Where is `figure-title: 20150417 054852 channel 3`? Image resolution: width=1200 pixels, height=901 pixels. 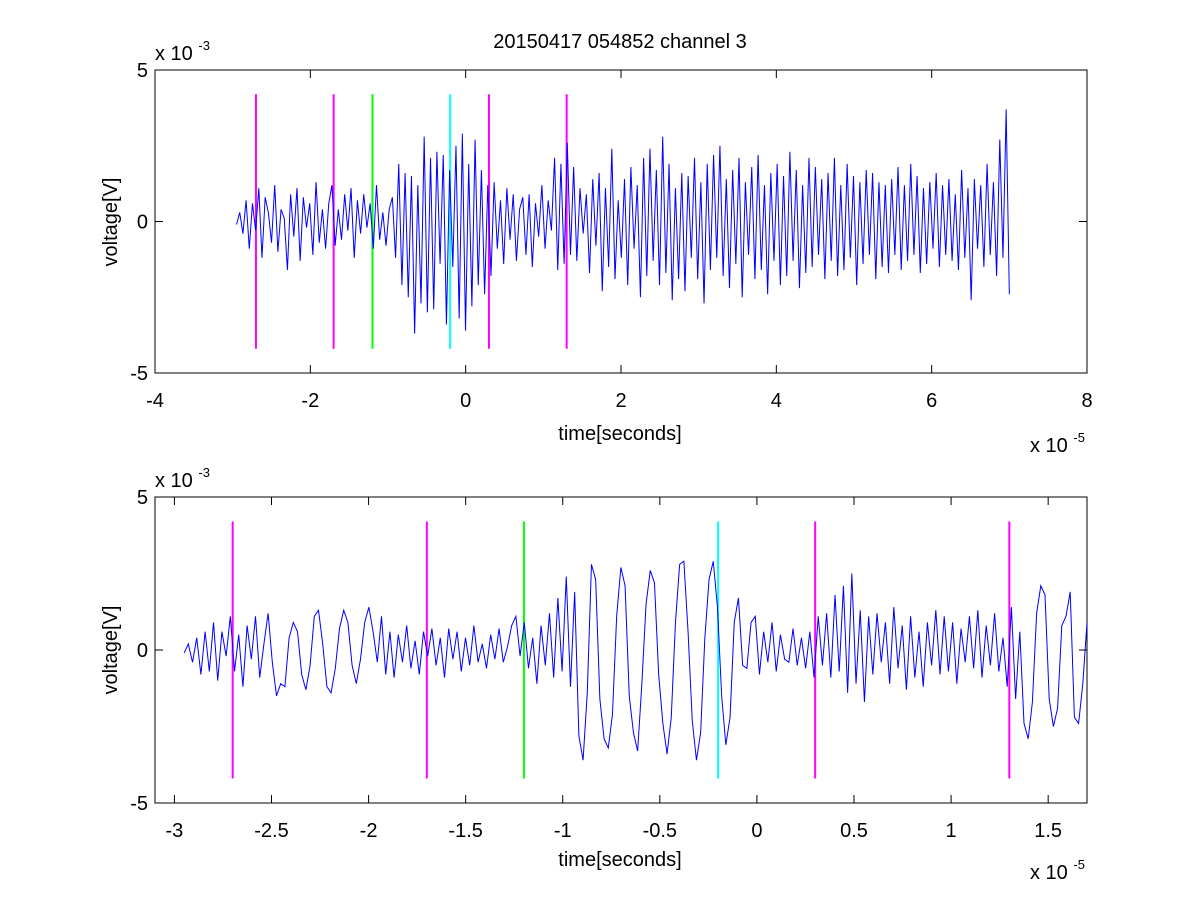
figure-title: 20150417 054852 channel 3 is located at coordinates (620, 42).